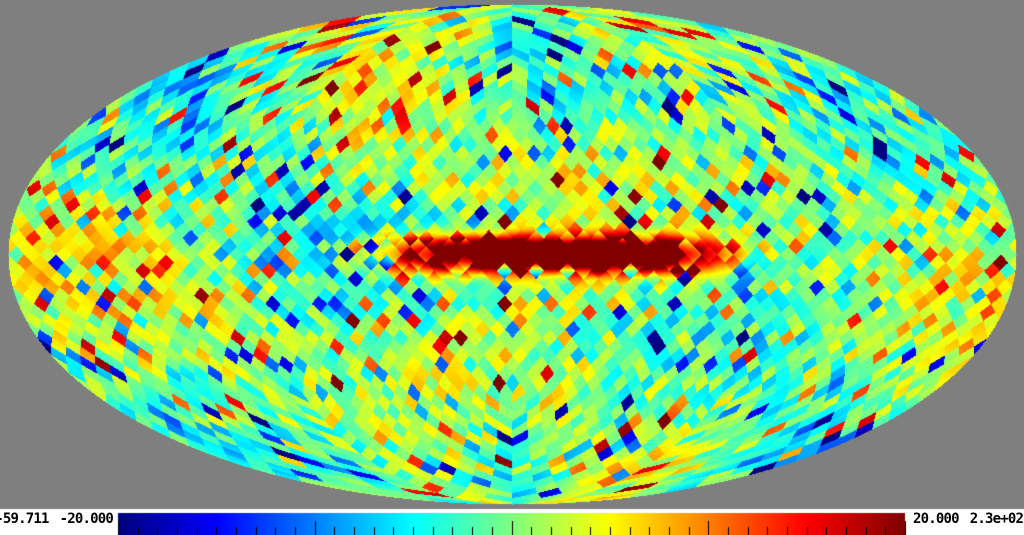 The width and height of the screenshot is (1024, 535). What do you see at coordinates (936, 519) in the screenshot?
I see `display-max-label: 20.000` at bounding box center [936, 519].